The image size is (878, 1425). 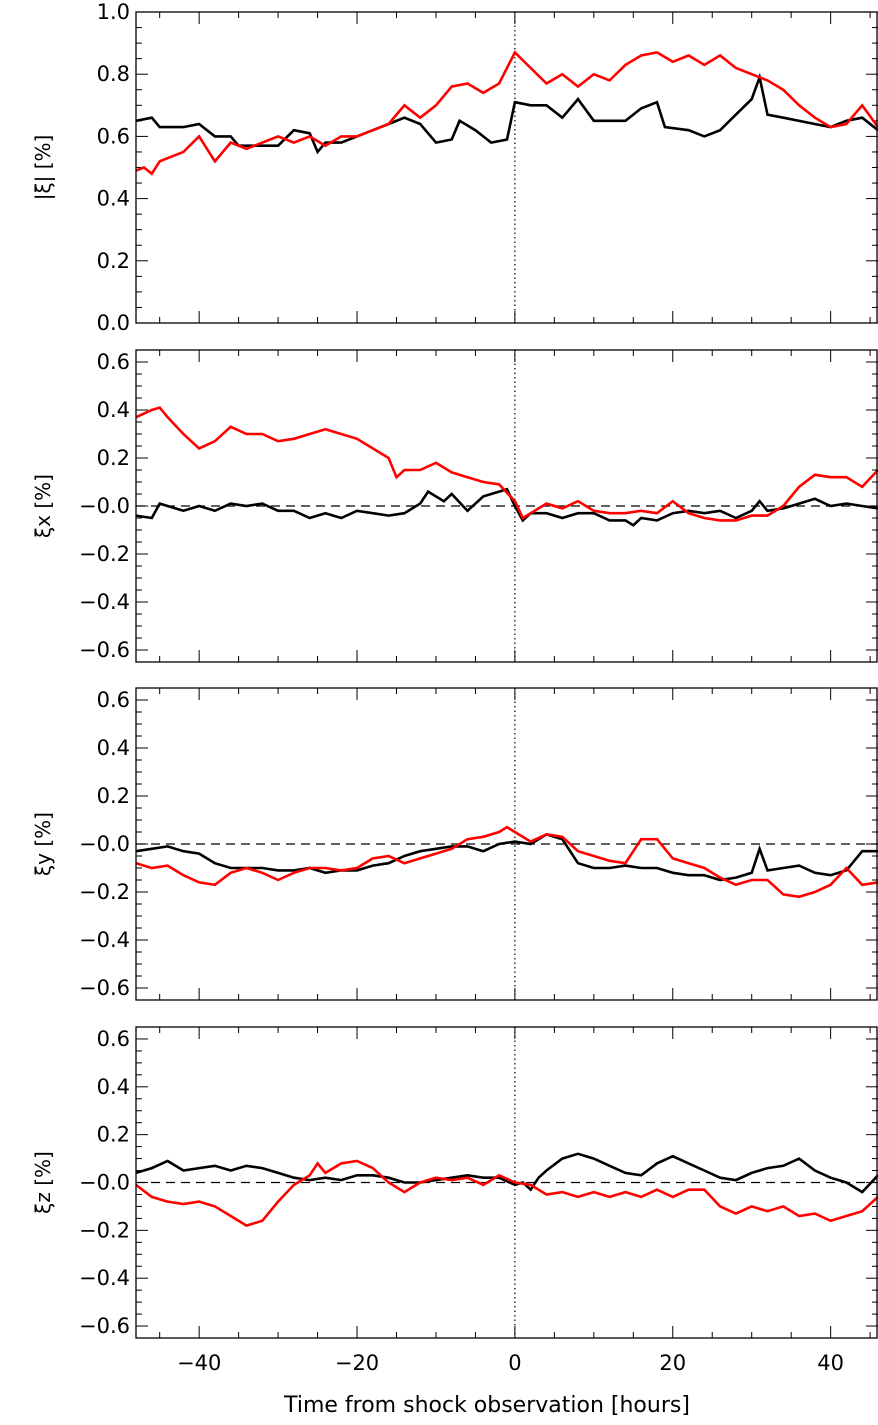 What do you see at coordinates (830, 1363) in the screenshot?
I see `x-tick-label: 40` at bounding box center [830, 1363].